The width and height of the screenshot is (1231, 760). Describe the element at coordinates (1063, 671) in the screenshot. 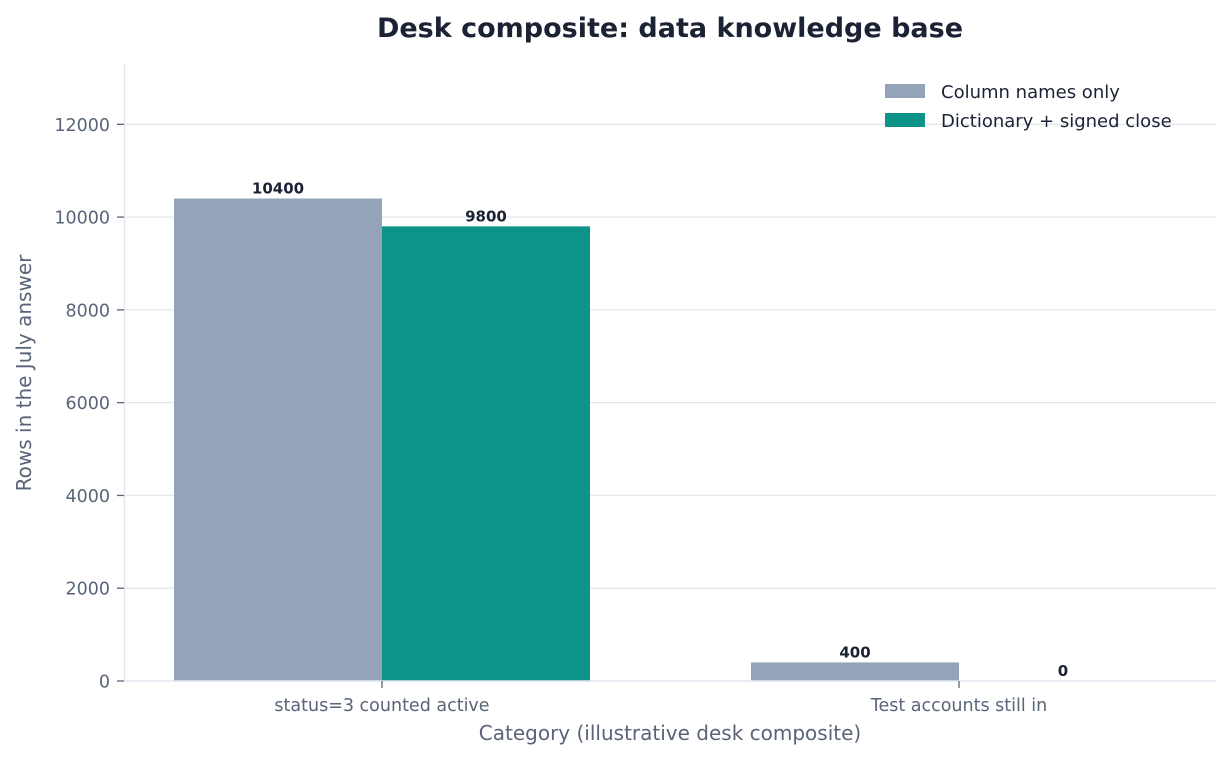

I see `bar-value-label: 0` at that location.